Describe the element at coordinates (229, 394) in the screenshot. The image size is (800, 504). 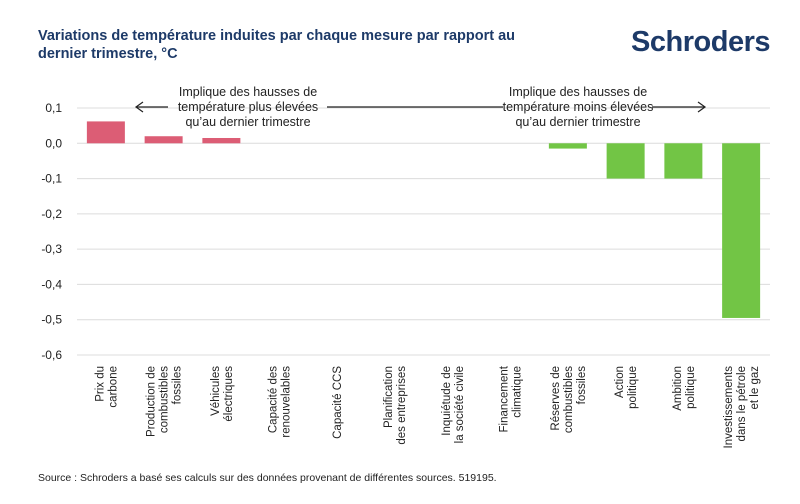
I see `x-category-label: électriques` at that location.